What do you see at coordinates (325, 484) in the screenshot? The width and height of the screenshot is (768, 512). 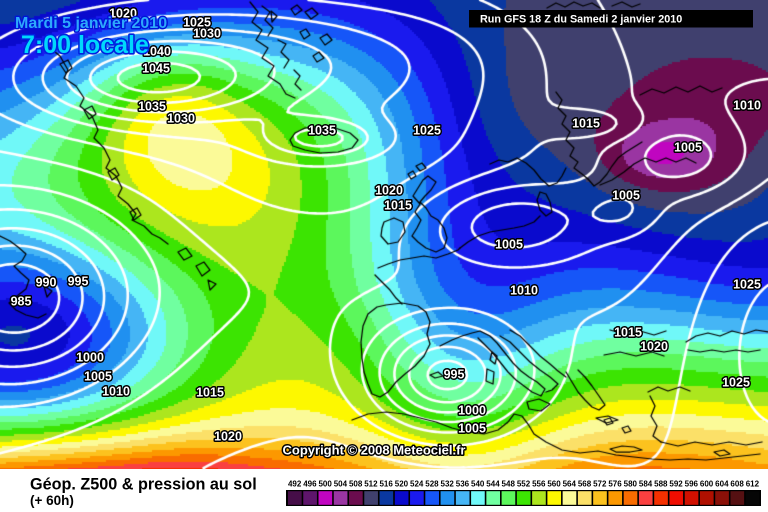 I see `svg-text: 500` at bounding box center [325, 484].